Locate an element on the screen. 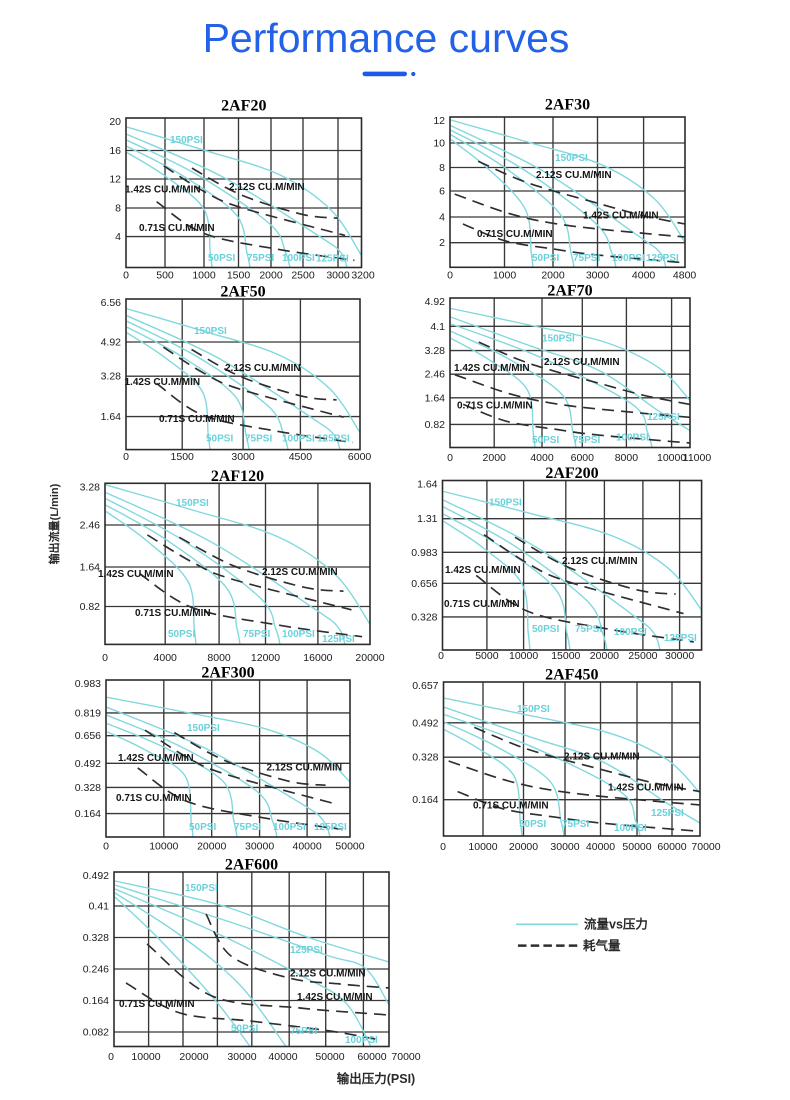 This screenshot has width=790, height=1100. svg-text: 5000 is located at coordinates (487, 656).